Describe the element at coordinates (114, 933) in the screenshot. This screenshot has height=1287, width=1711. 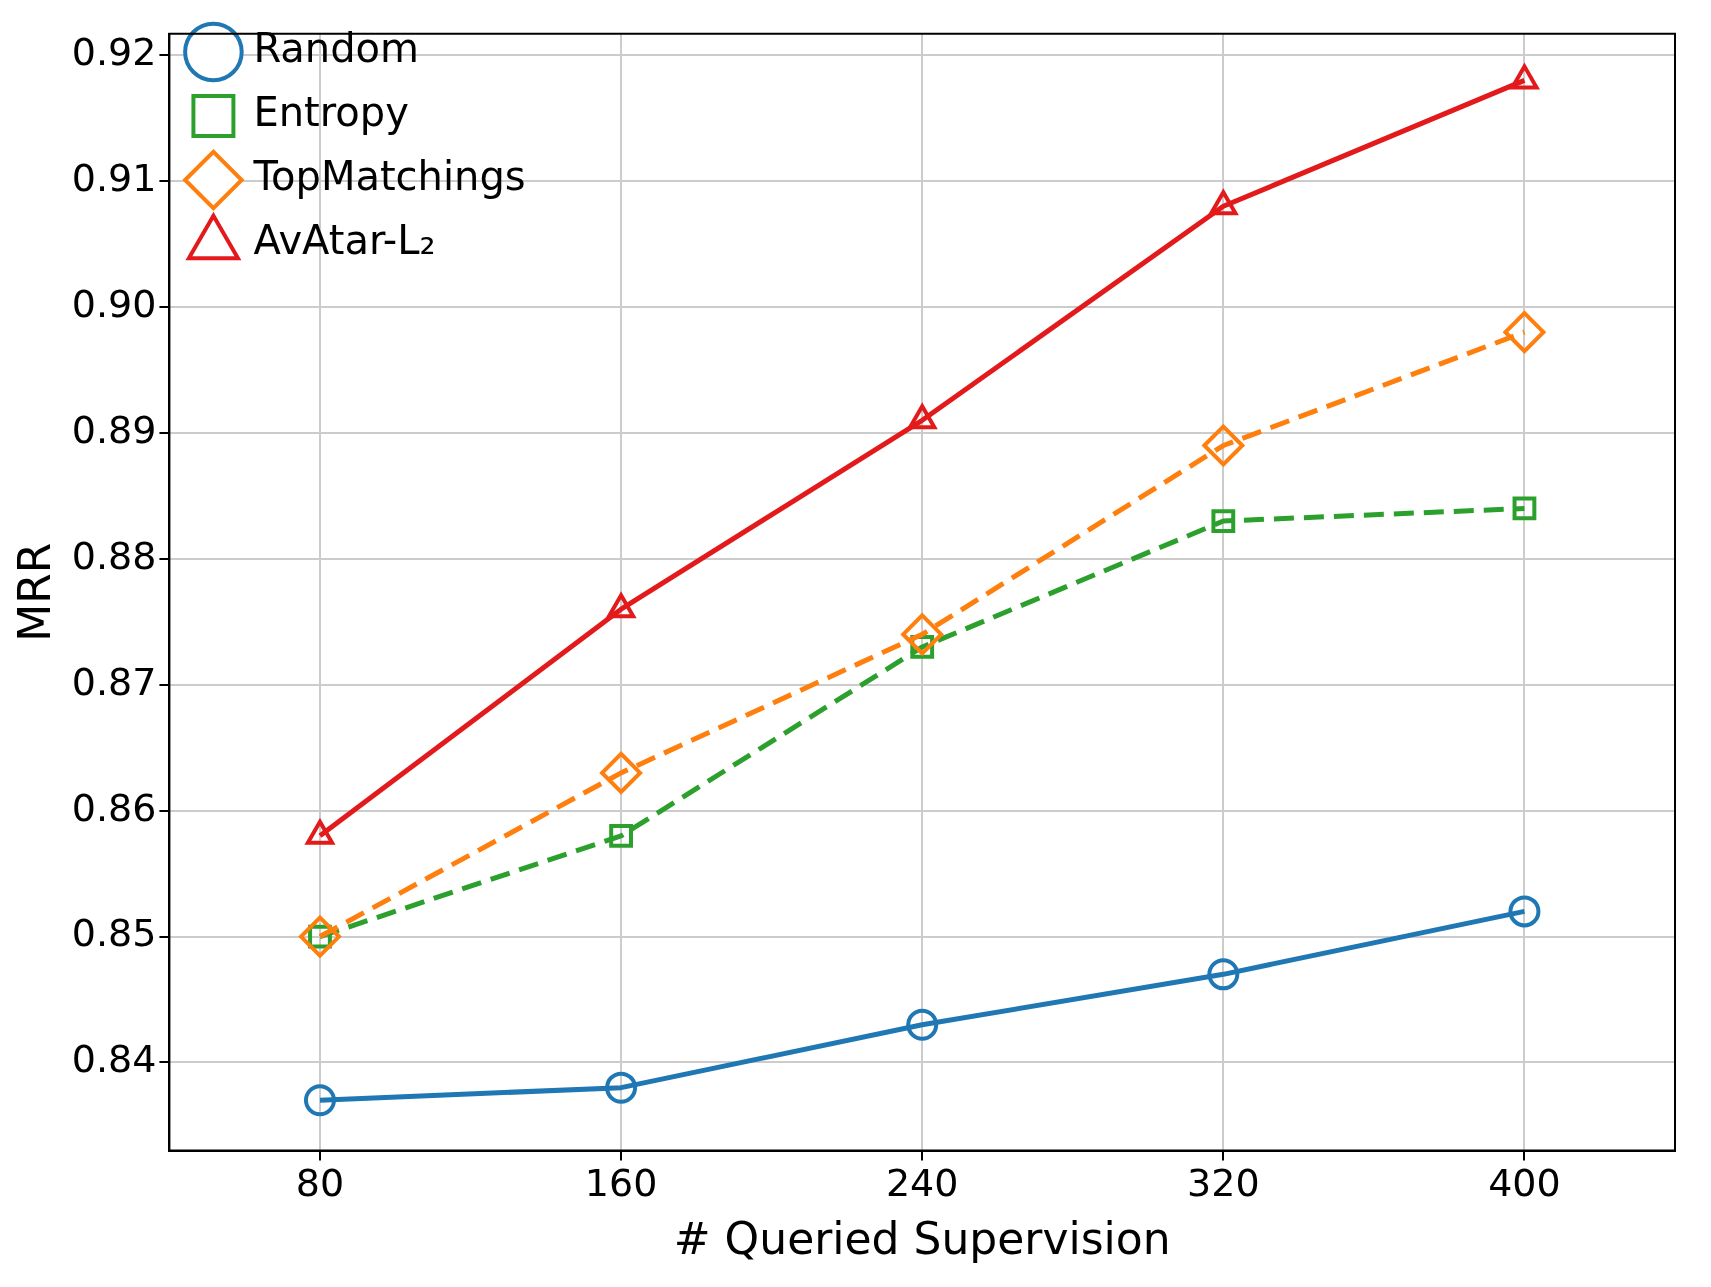
I see `y-tick-label: 0.85` at that location.